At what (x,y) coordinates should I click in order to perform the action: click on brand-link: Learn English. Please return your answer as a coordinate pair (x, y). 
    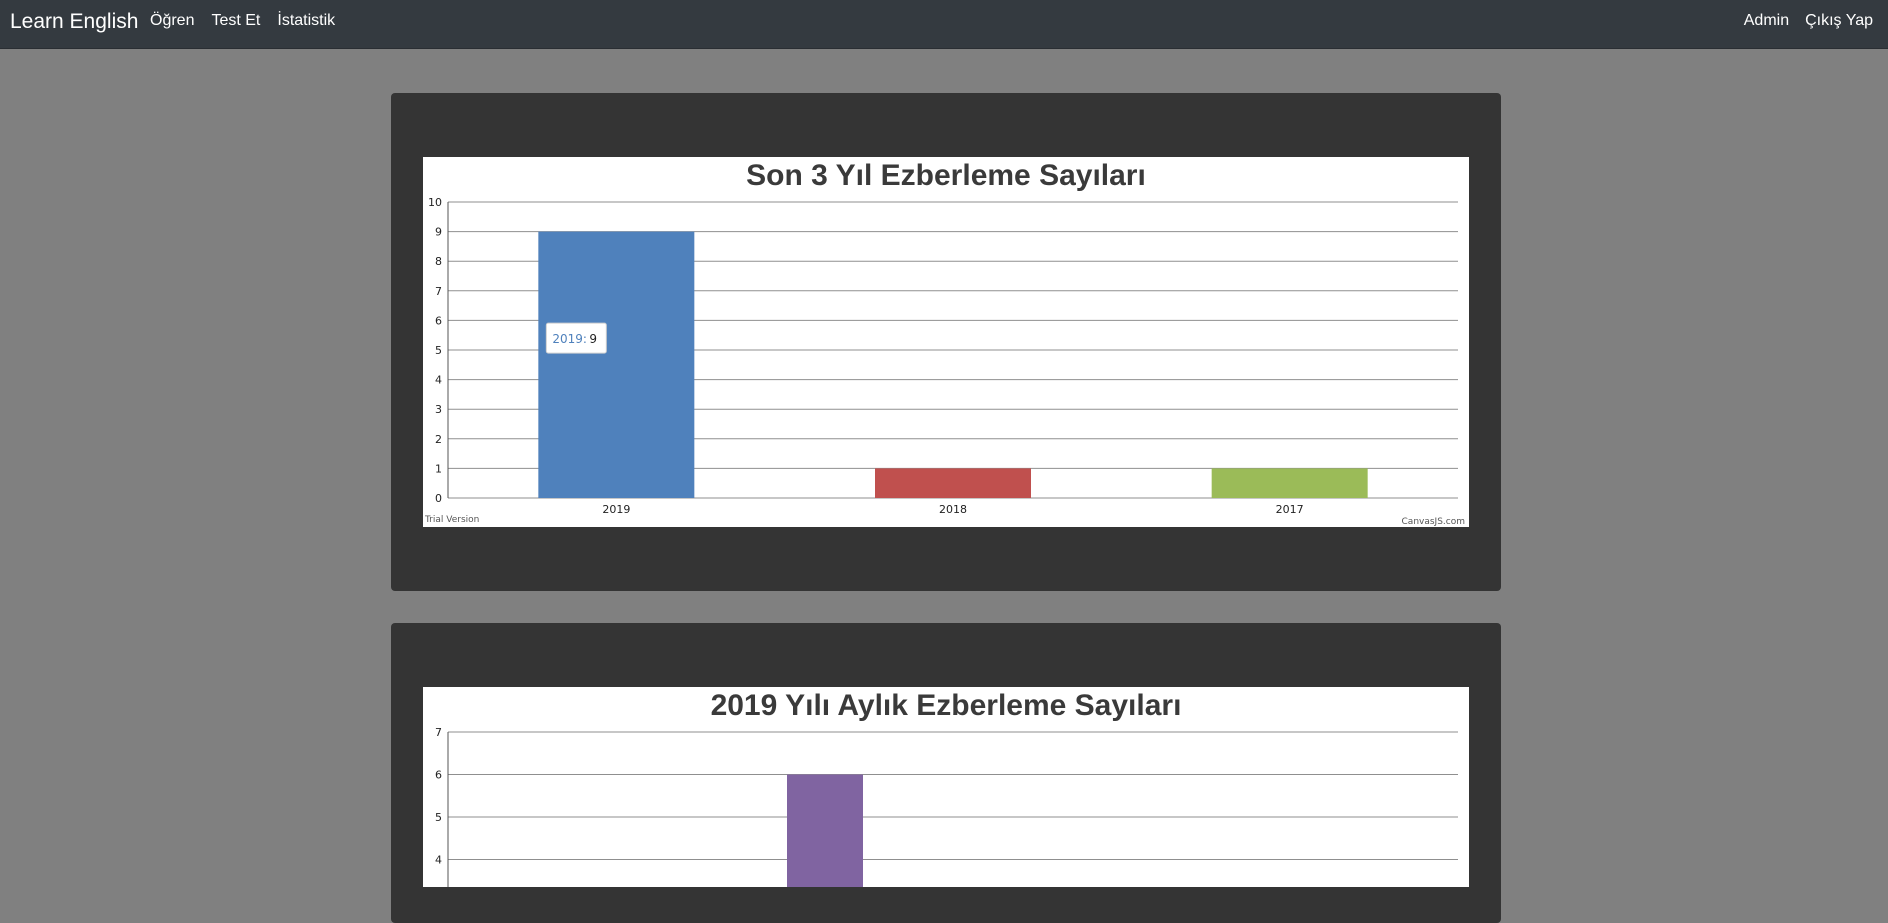
    Looking at the image, I should click on (74, 21).